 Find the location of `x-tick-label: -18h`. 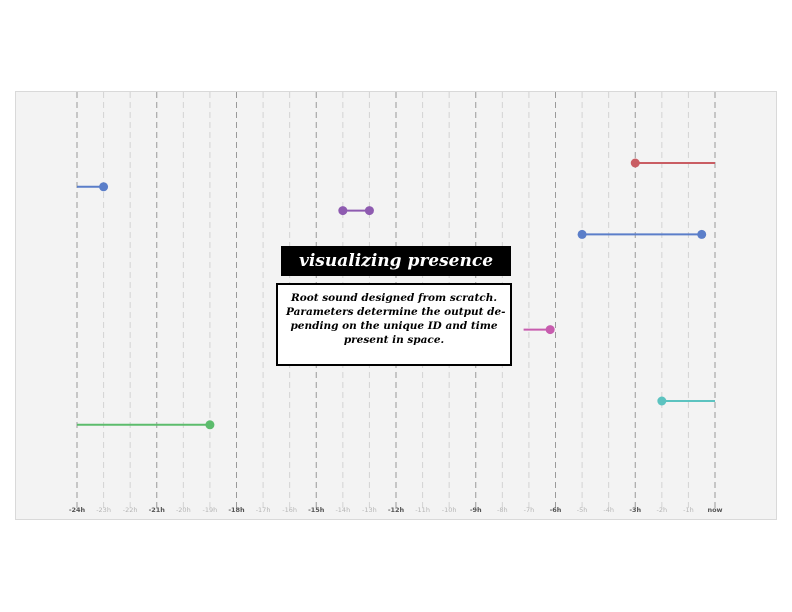

x-tick-label: -18h is located at coordinates (236, 510).